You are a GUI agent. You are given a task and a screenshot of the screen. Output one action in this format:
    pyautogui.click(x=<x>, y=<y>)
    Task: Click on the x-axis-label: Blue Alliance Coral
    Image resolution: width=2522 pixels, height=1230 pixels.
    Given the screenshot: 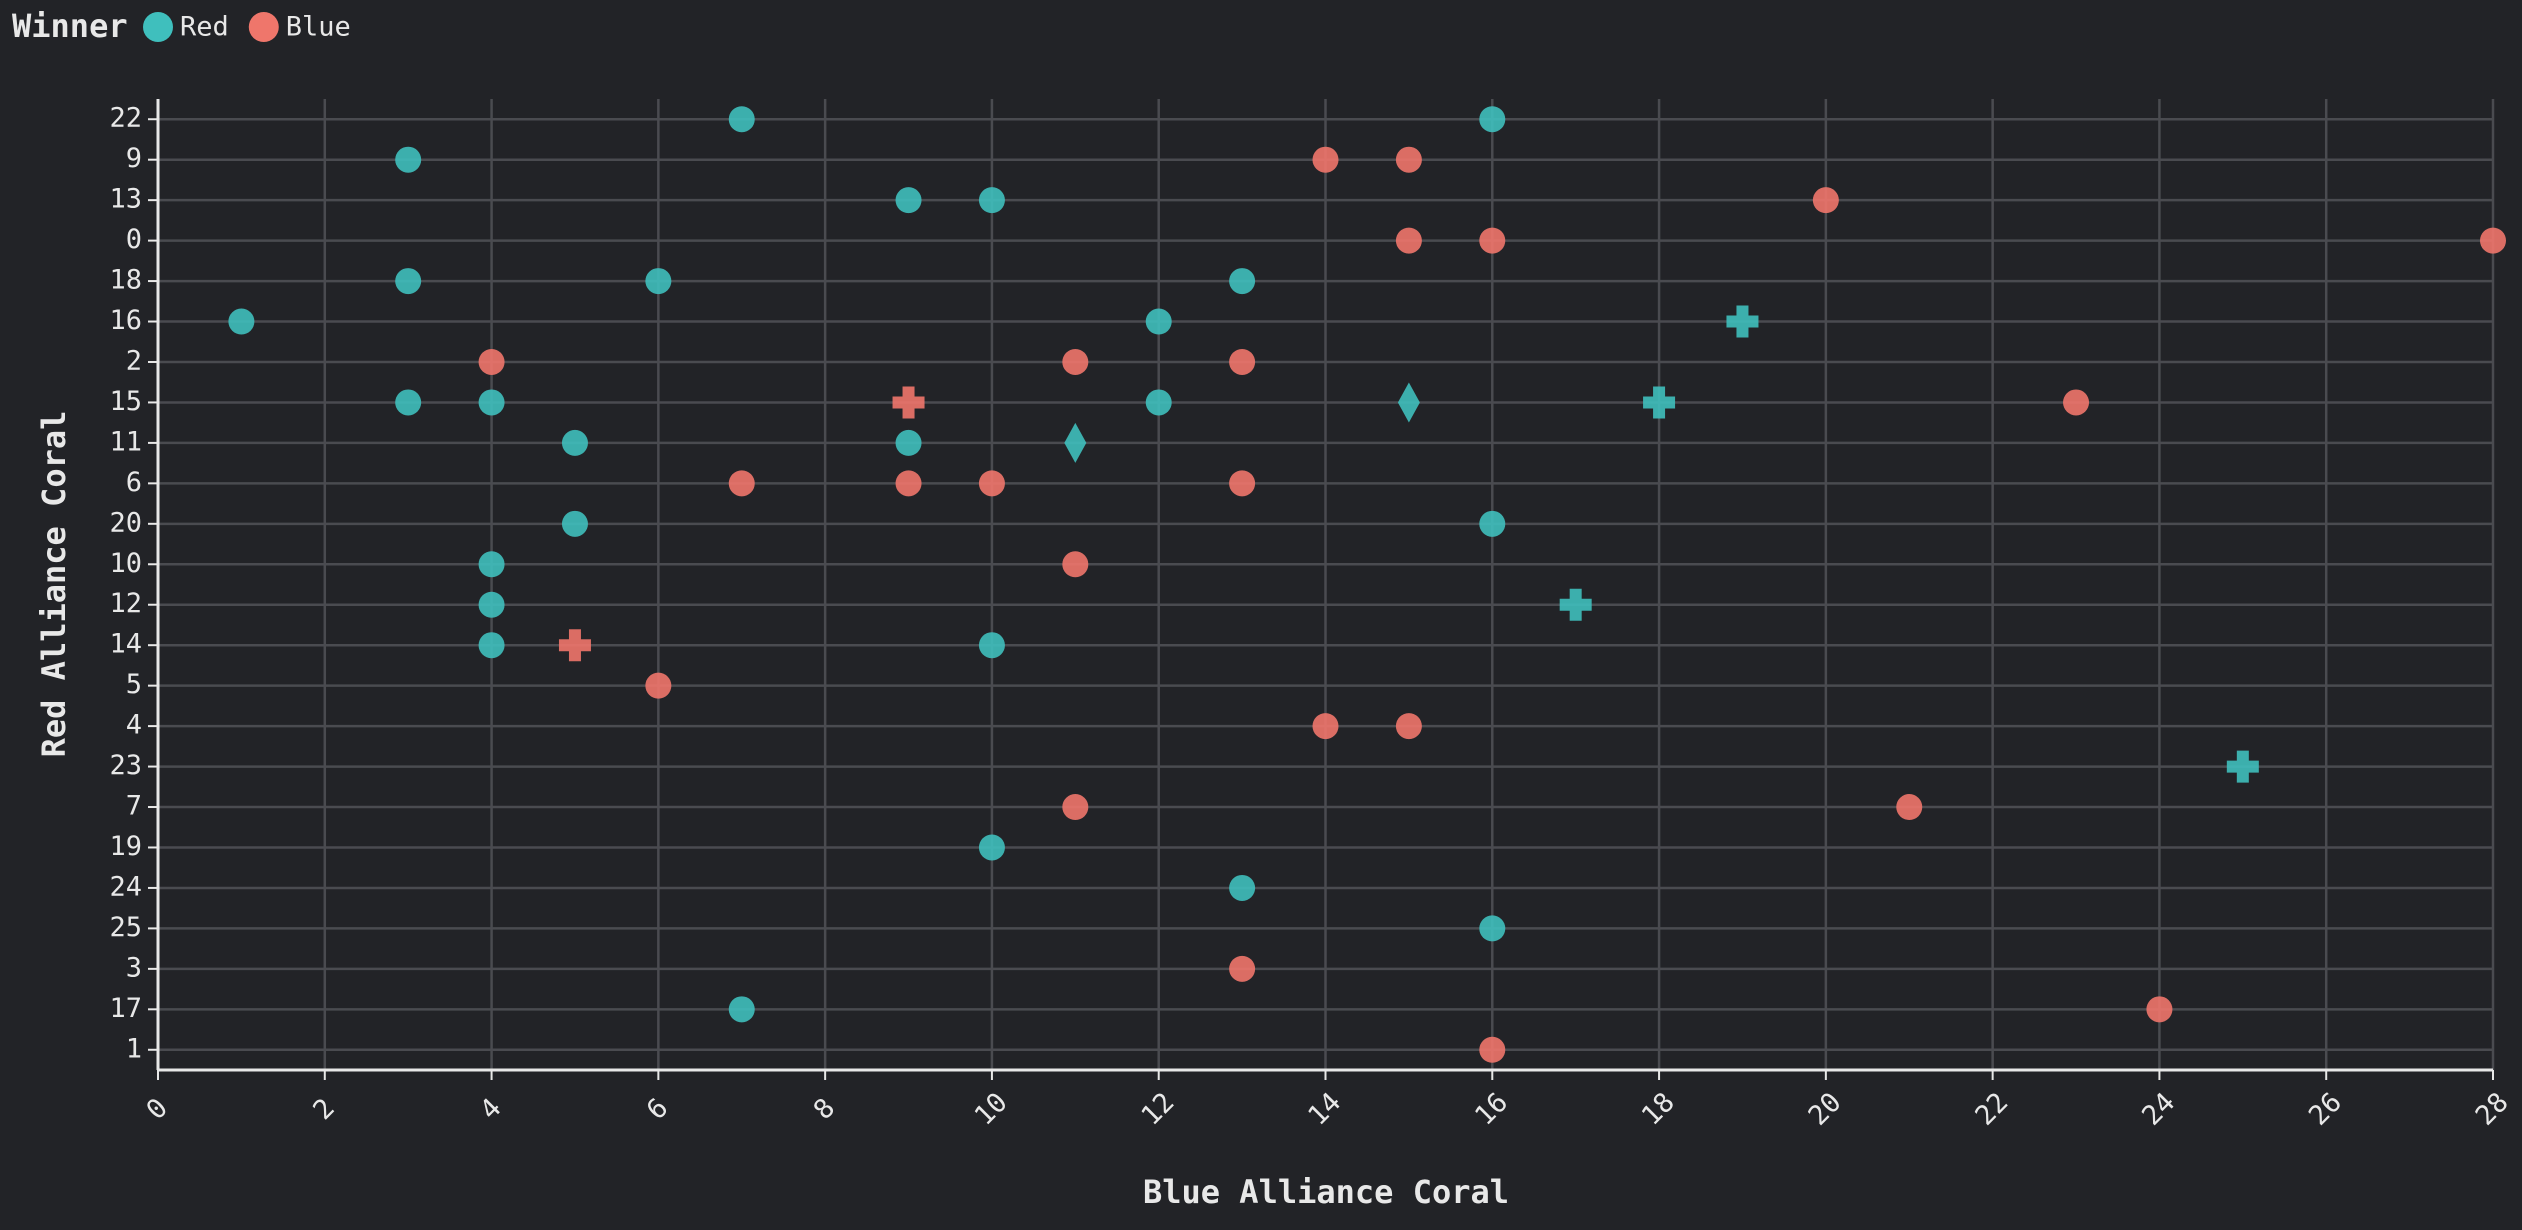 What is the action you would take?
    pyautogui.click(x=1326, y=1192)
    